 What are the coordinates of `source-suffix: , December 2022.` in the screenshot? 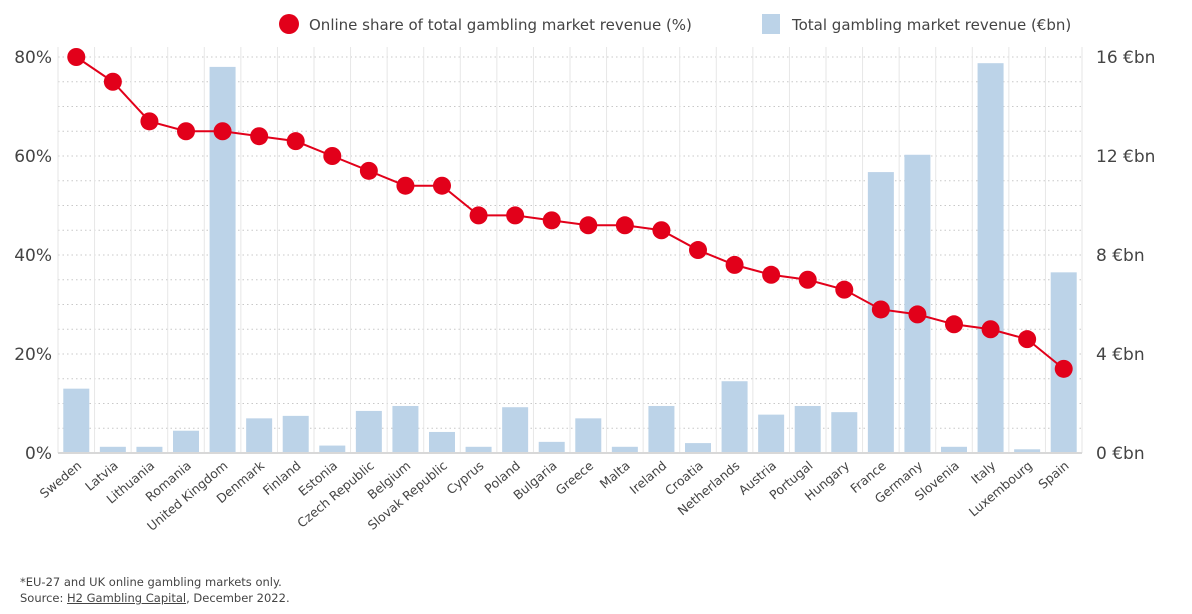 It's located at (238, 598).